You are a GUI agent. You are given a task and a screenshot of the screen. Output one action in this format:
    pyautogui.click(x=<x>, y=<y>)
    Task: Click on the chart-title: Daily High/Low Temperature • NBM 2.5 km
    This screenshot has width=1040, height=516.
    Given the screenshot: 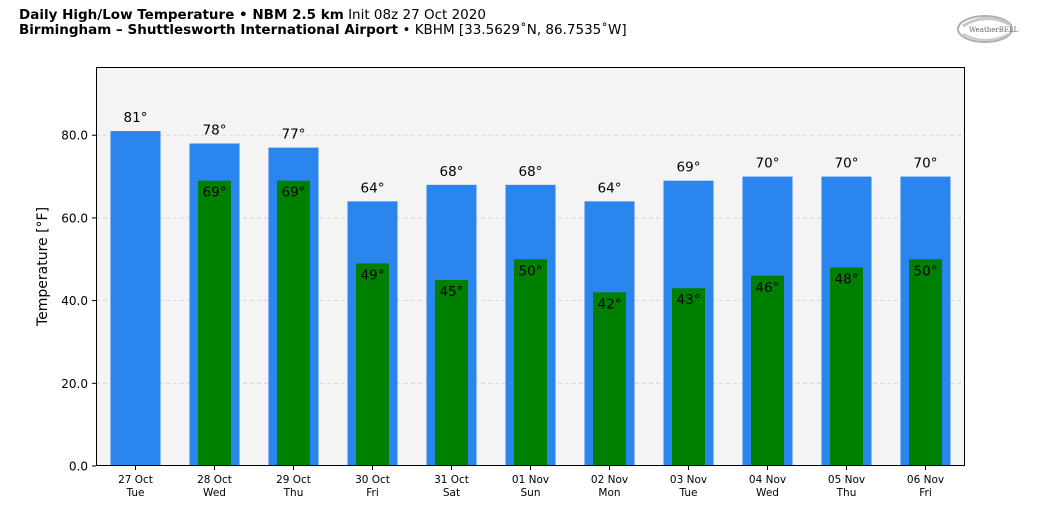 What is the action you would take?
    pyautogui.click(x=181, y=15)
    